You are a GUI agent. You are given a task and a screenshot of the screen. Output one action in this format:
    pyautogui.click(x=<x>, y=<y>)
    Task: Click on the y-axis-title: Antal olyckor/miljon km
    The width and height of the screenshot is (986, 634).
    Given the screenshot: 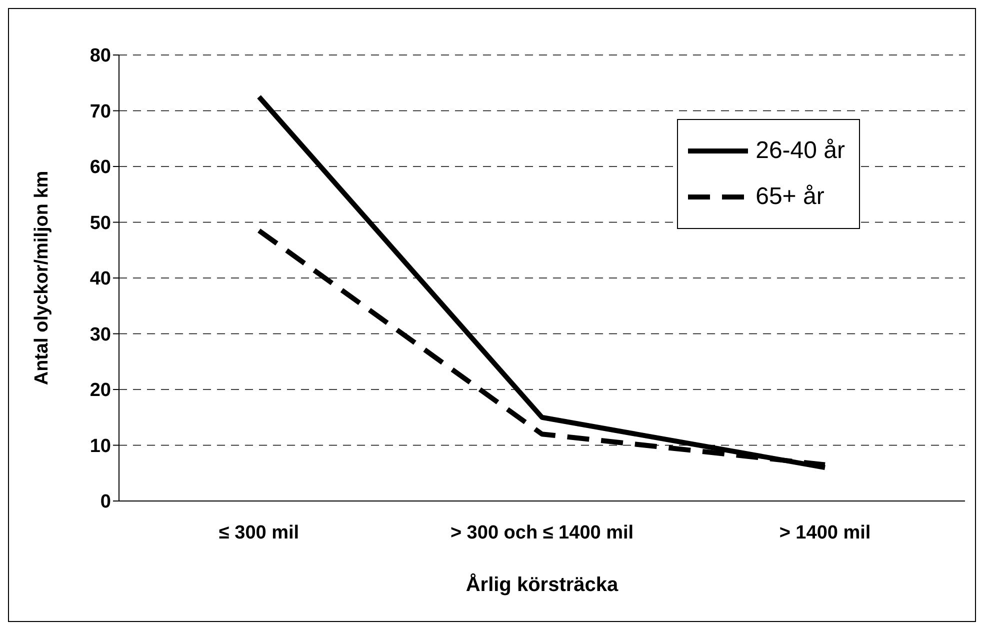 What is the action you would take?
    pyautogui.click(x=42, y=278)
    